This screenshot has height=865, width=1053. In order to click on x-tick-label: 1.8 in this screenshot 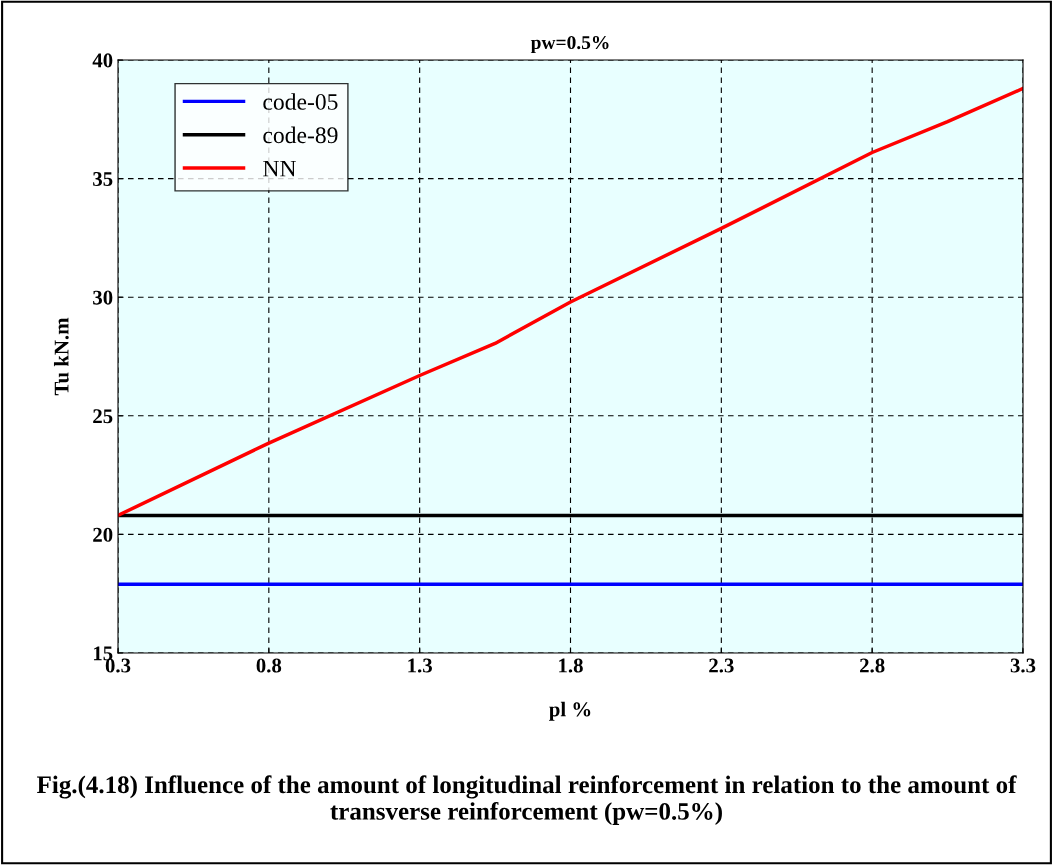, I will do `click(571, 665)`.